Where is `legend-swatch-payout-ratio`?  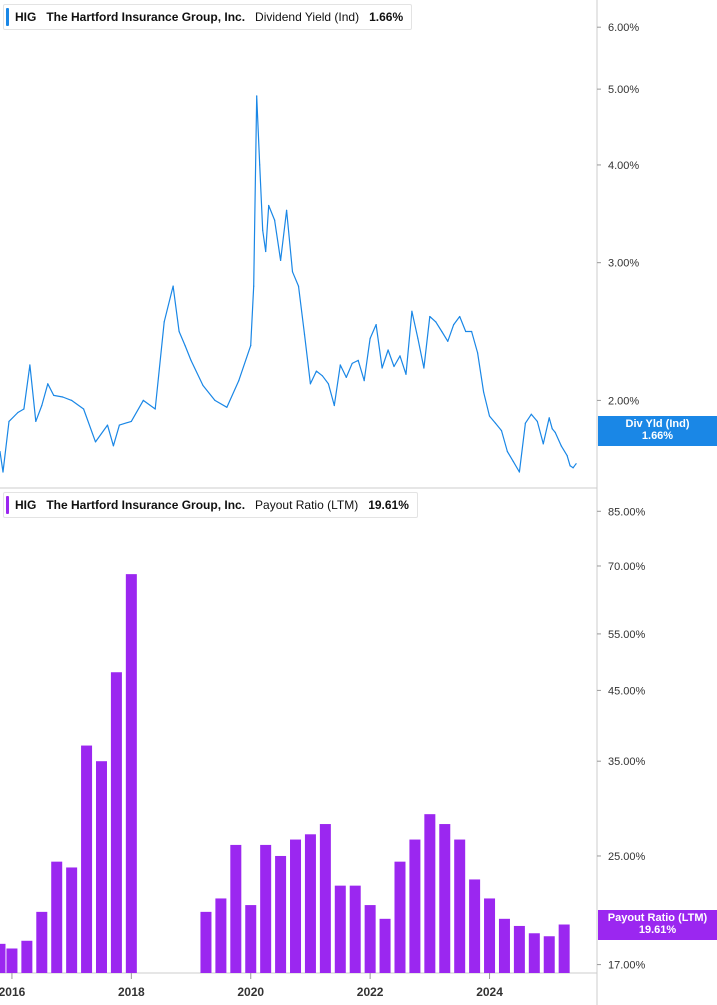
legend-swatch-payout-ratio is located at coordinates (7, 505).